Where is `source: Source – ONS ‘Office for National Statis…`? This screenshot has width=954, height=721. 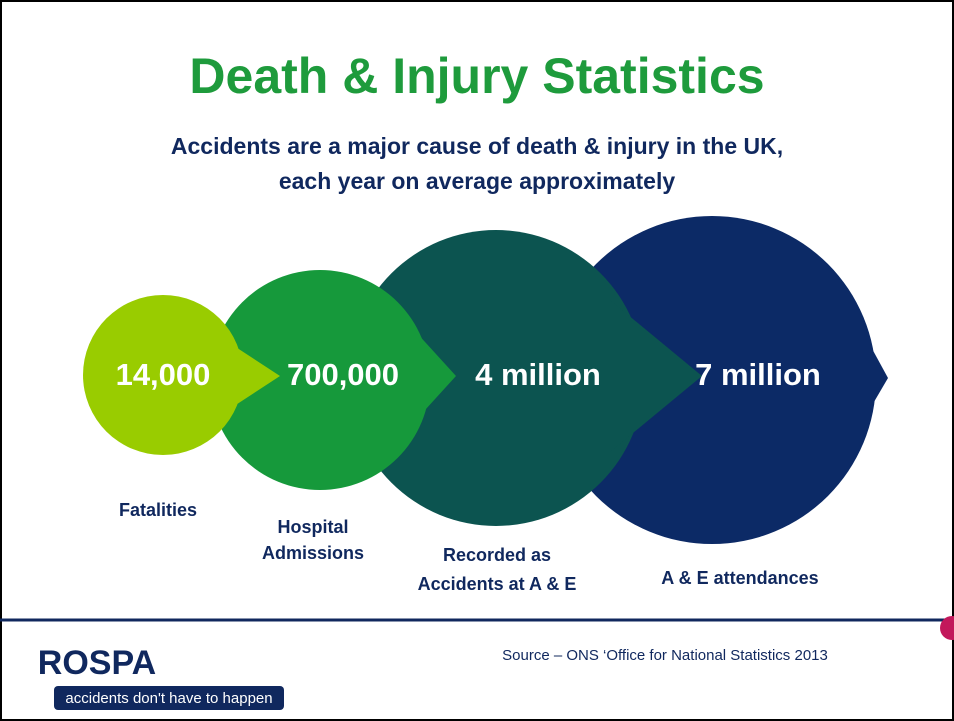 source: Source – ONS ‘Office for National Statis… is located at coordinates (665, 655).